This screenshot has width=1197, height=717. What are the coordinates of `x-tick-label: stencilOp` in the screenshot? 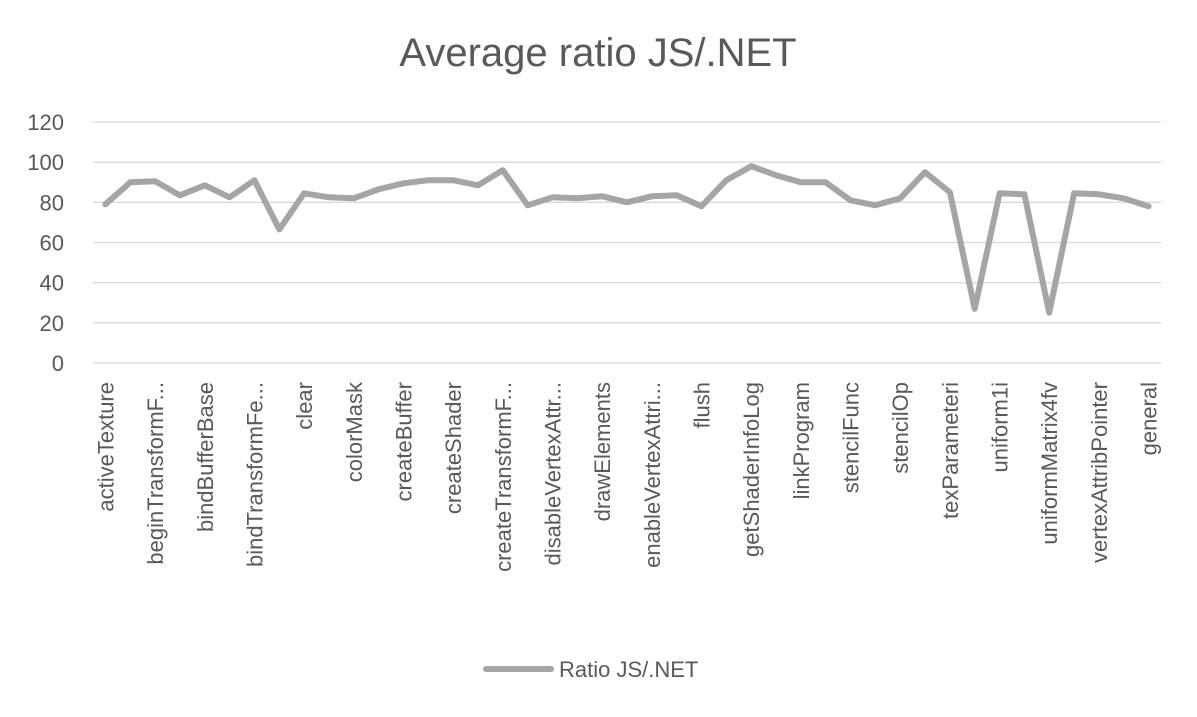 It's located at (900, 428).